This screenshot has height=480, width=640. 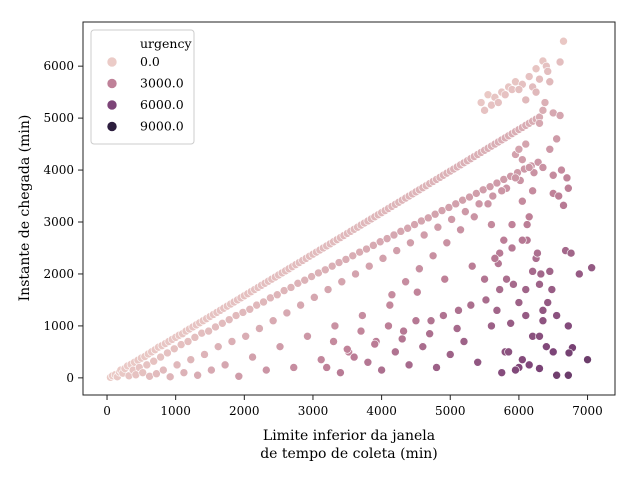 I want to click on x-tick-label: 5000, so click(x=450, y=411).